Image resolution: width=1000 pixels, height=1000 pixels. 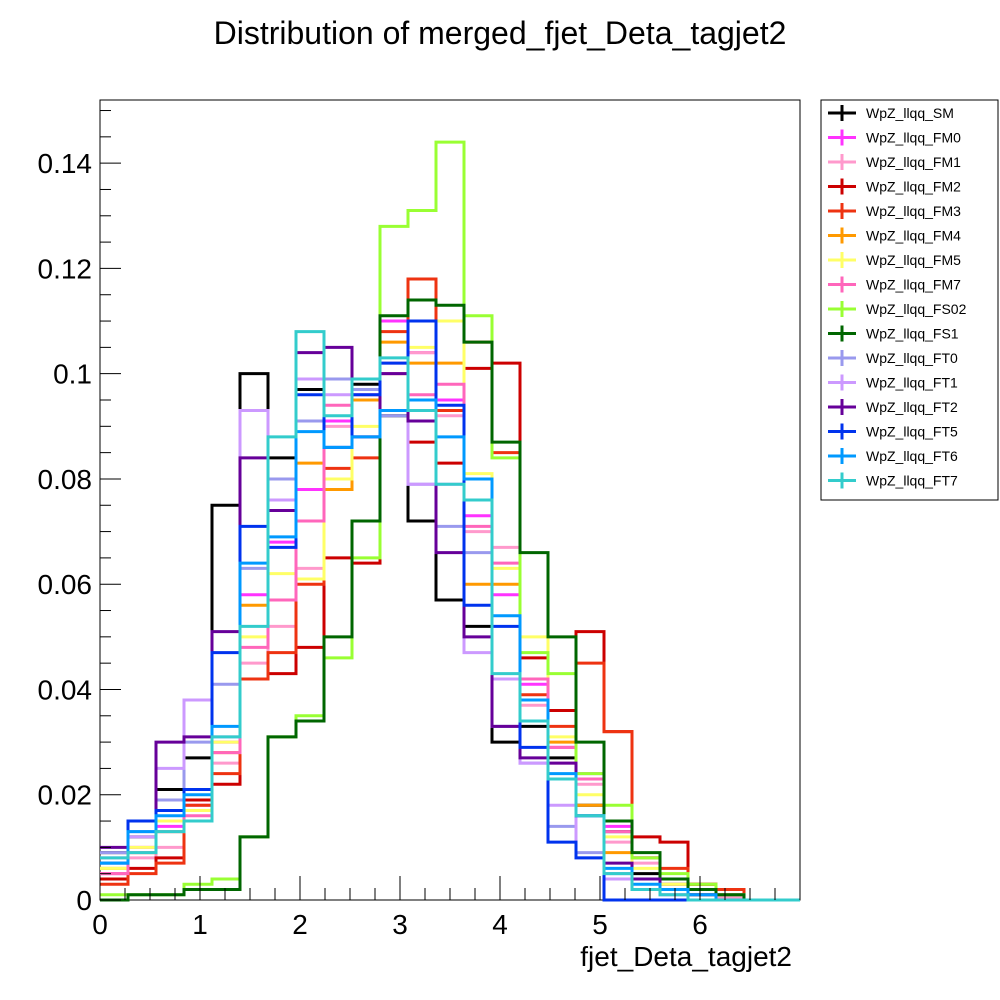 What do you see at coordinates (913, 260) in the screenshot?
I see `legend-label: WpZ_llqq_FM5` at bounding box center [913, 260].